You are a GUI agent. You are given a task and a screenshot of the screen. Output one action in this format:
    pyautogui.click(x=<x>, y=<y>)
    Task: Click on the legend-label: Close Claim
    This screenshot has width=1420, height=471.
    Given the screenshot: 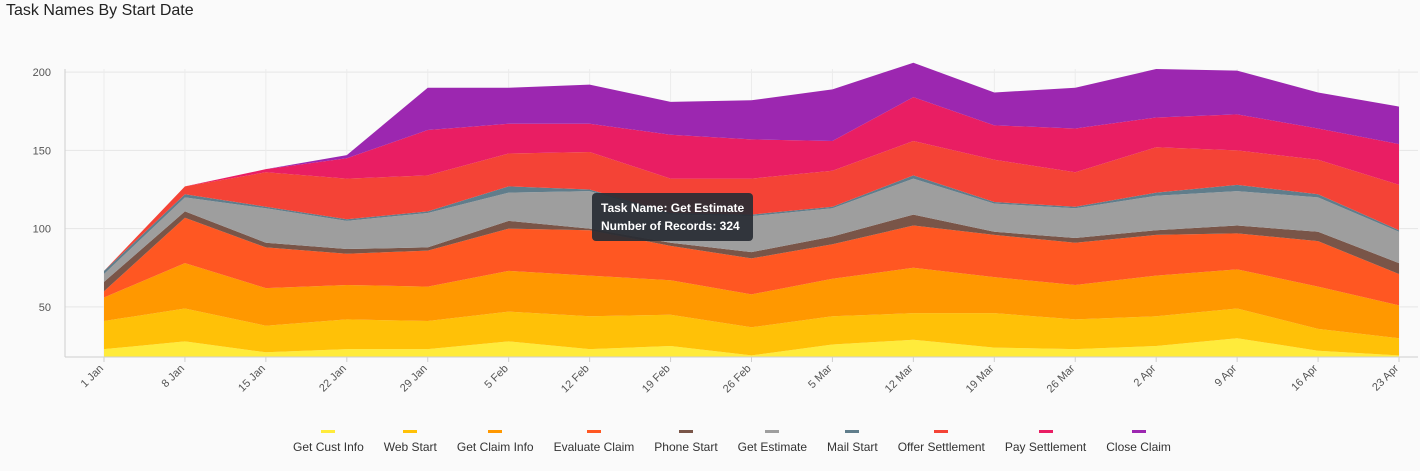 What is the action you would take?
    pyautogui.click(x=1138, y=447)
    